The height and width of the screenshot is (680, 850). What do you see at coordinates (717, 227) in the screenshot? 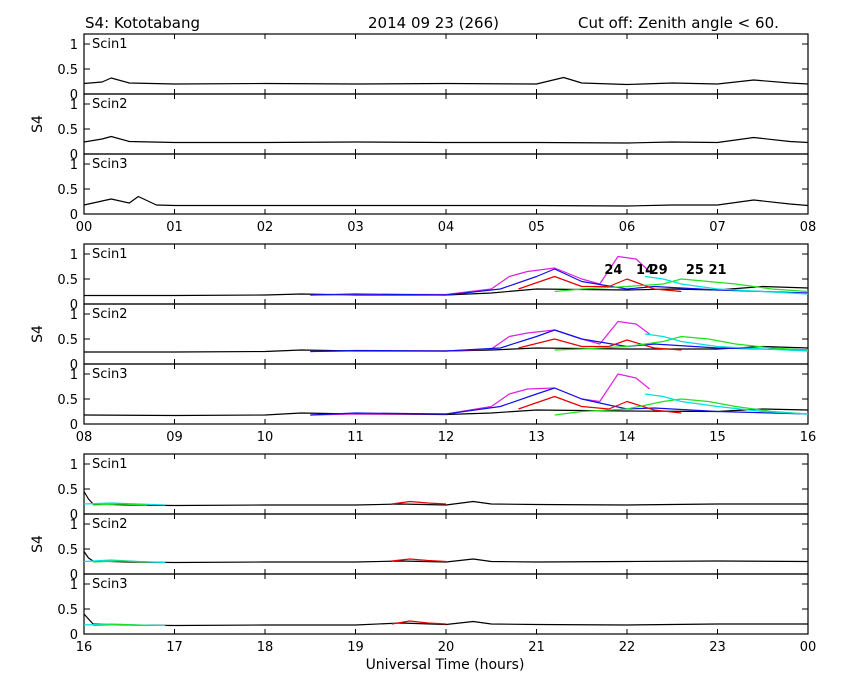
I see `x-tick-label: 07` at bounding box center [717, 227].